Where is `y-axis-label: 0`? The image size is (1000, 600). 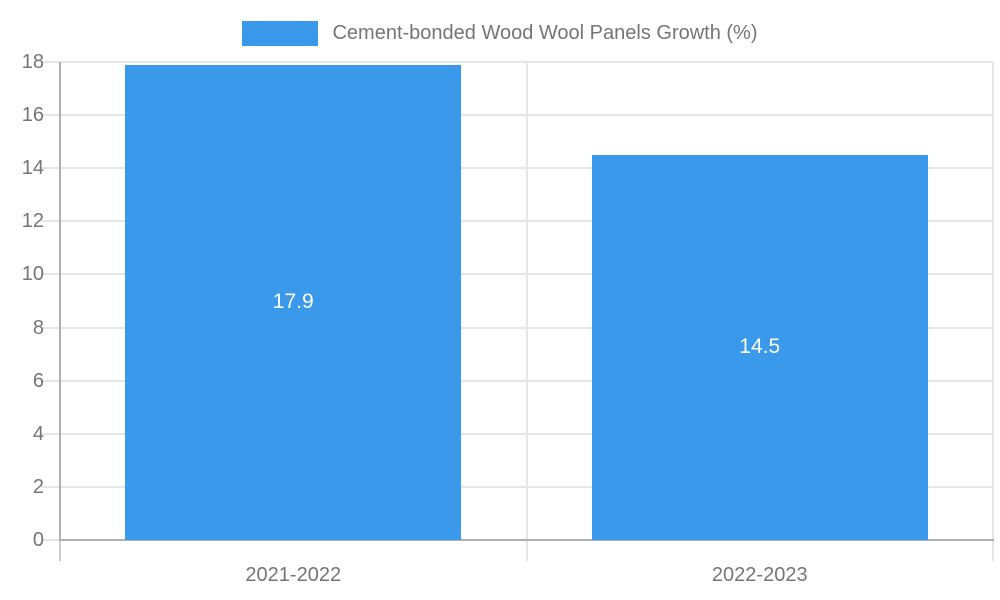 y-axis-label: 0 is located at coordinates (38, 540).